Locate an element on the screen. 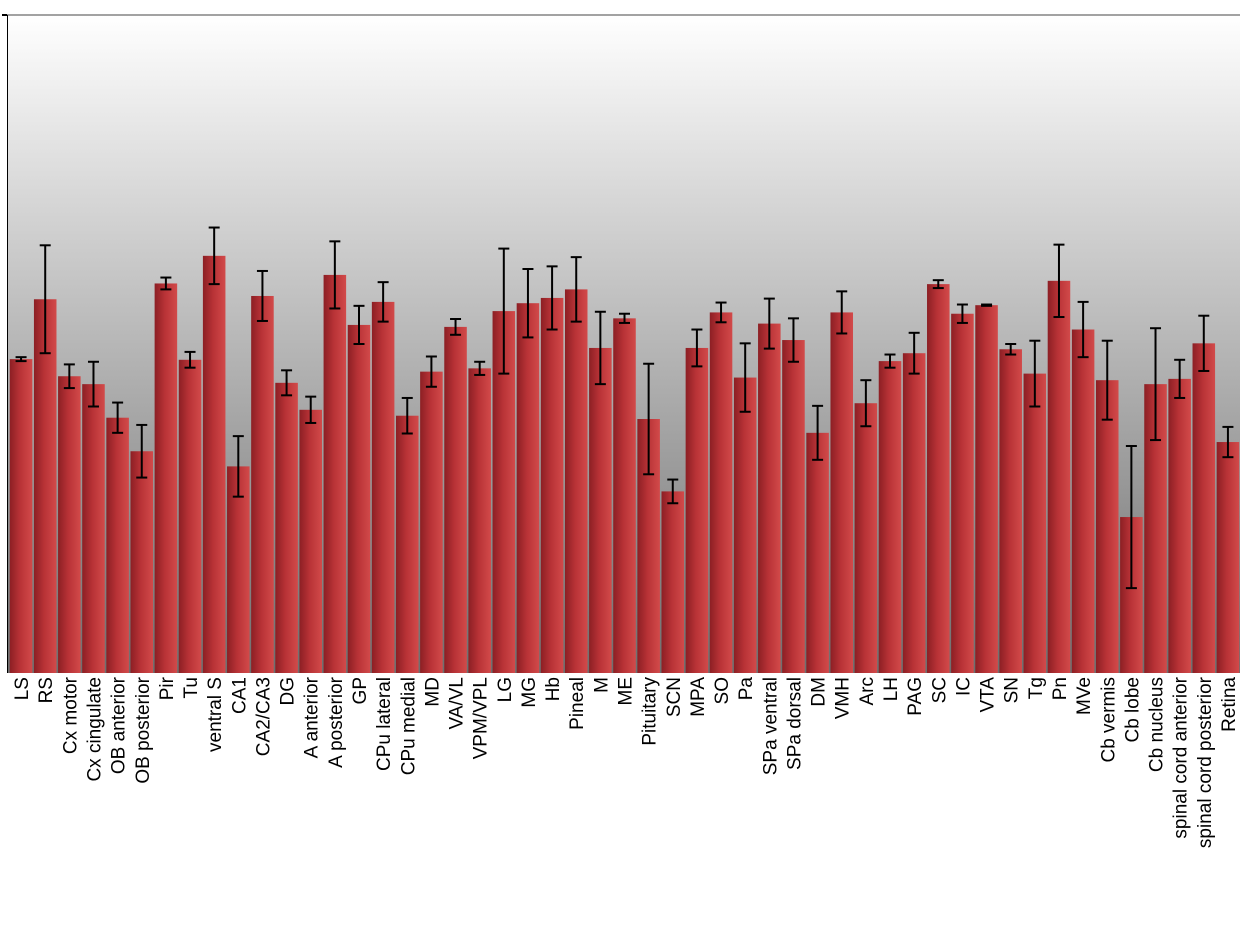  x-tick-label: MG is located at coordinates (529, 692).